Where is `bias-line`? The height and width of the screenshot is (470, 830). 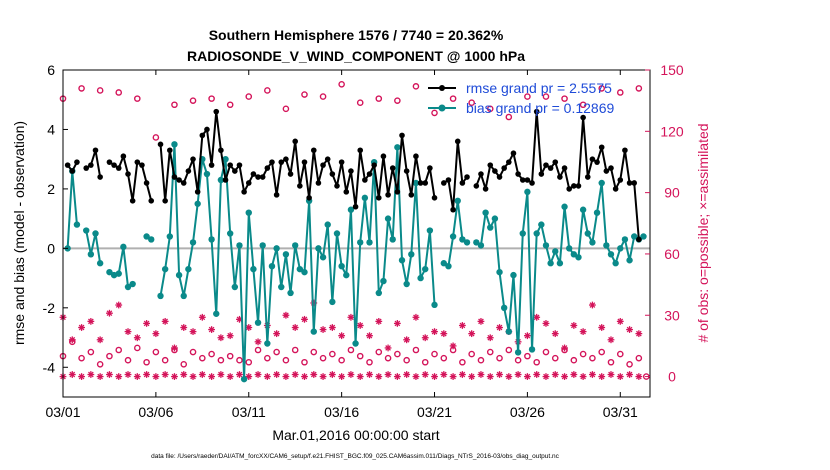 bias-line is located at coordinates (93, 247).